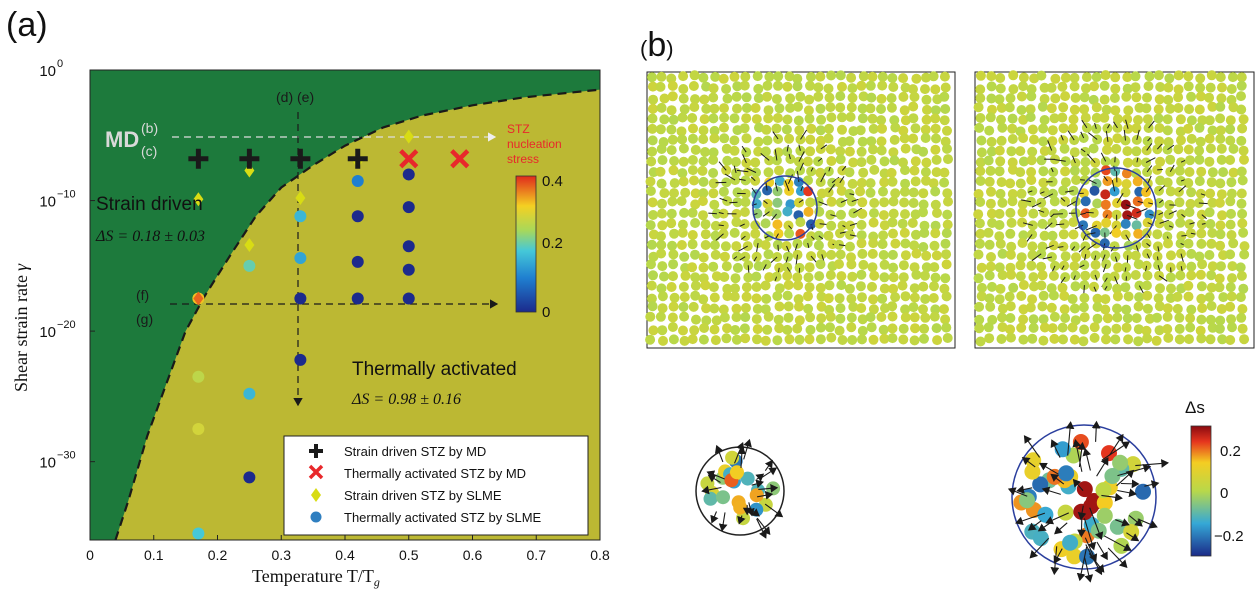  What do you see at coordinates (348, 549) in the screenshot?
I see `x-axis-ticks: 0 0.1 0.2 0.3 0.4 0.5 0.6 0.7 0.8` at bounding box center [348, 549].